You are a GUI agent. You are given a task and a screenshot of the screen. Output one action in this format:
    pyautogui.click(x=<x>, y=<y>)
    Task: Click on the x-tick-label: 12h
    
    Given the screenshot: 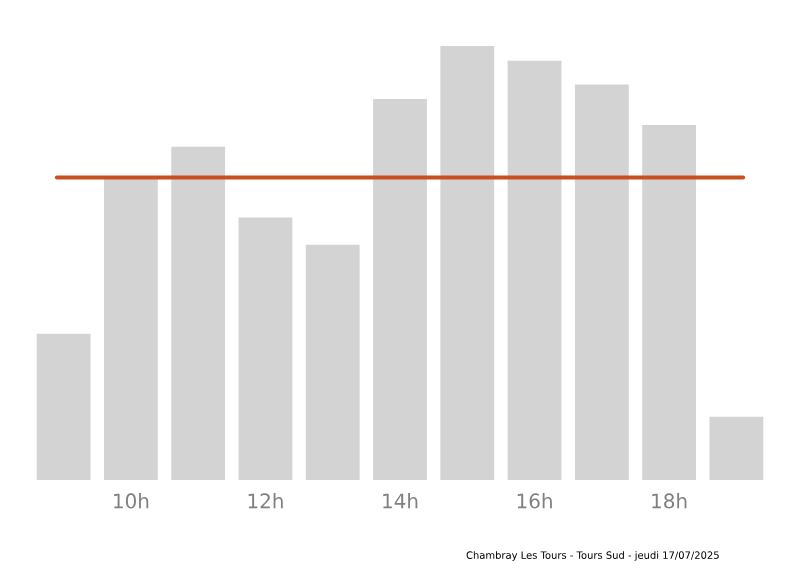 What is the action you would take?
    pyautogui.click(x=265, y=501)
    